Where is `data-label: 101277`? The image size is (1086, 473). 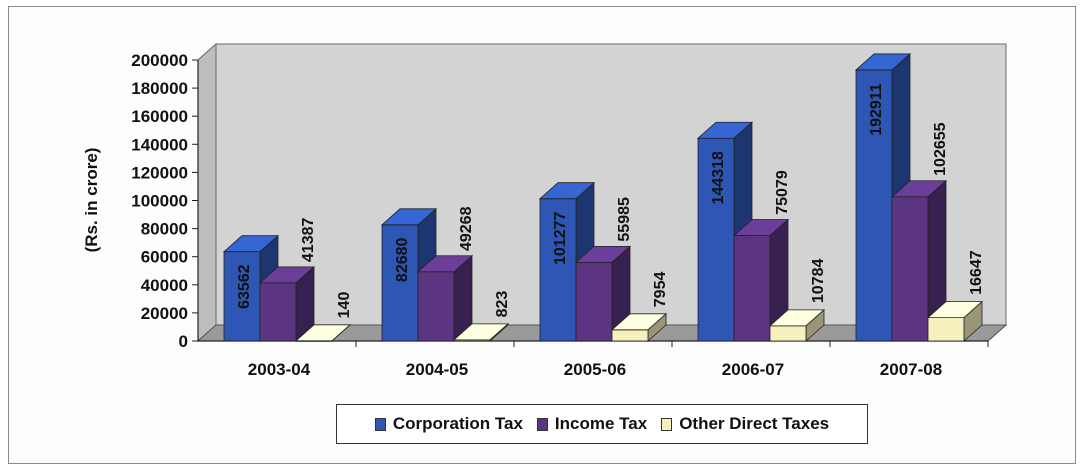
data-label: 101277 is located at coordinates (560, 238).